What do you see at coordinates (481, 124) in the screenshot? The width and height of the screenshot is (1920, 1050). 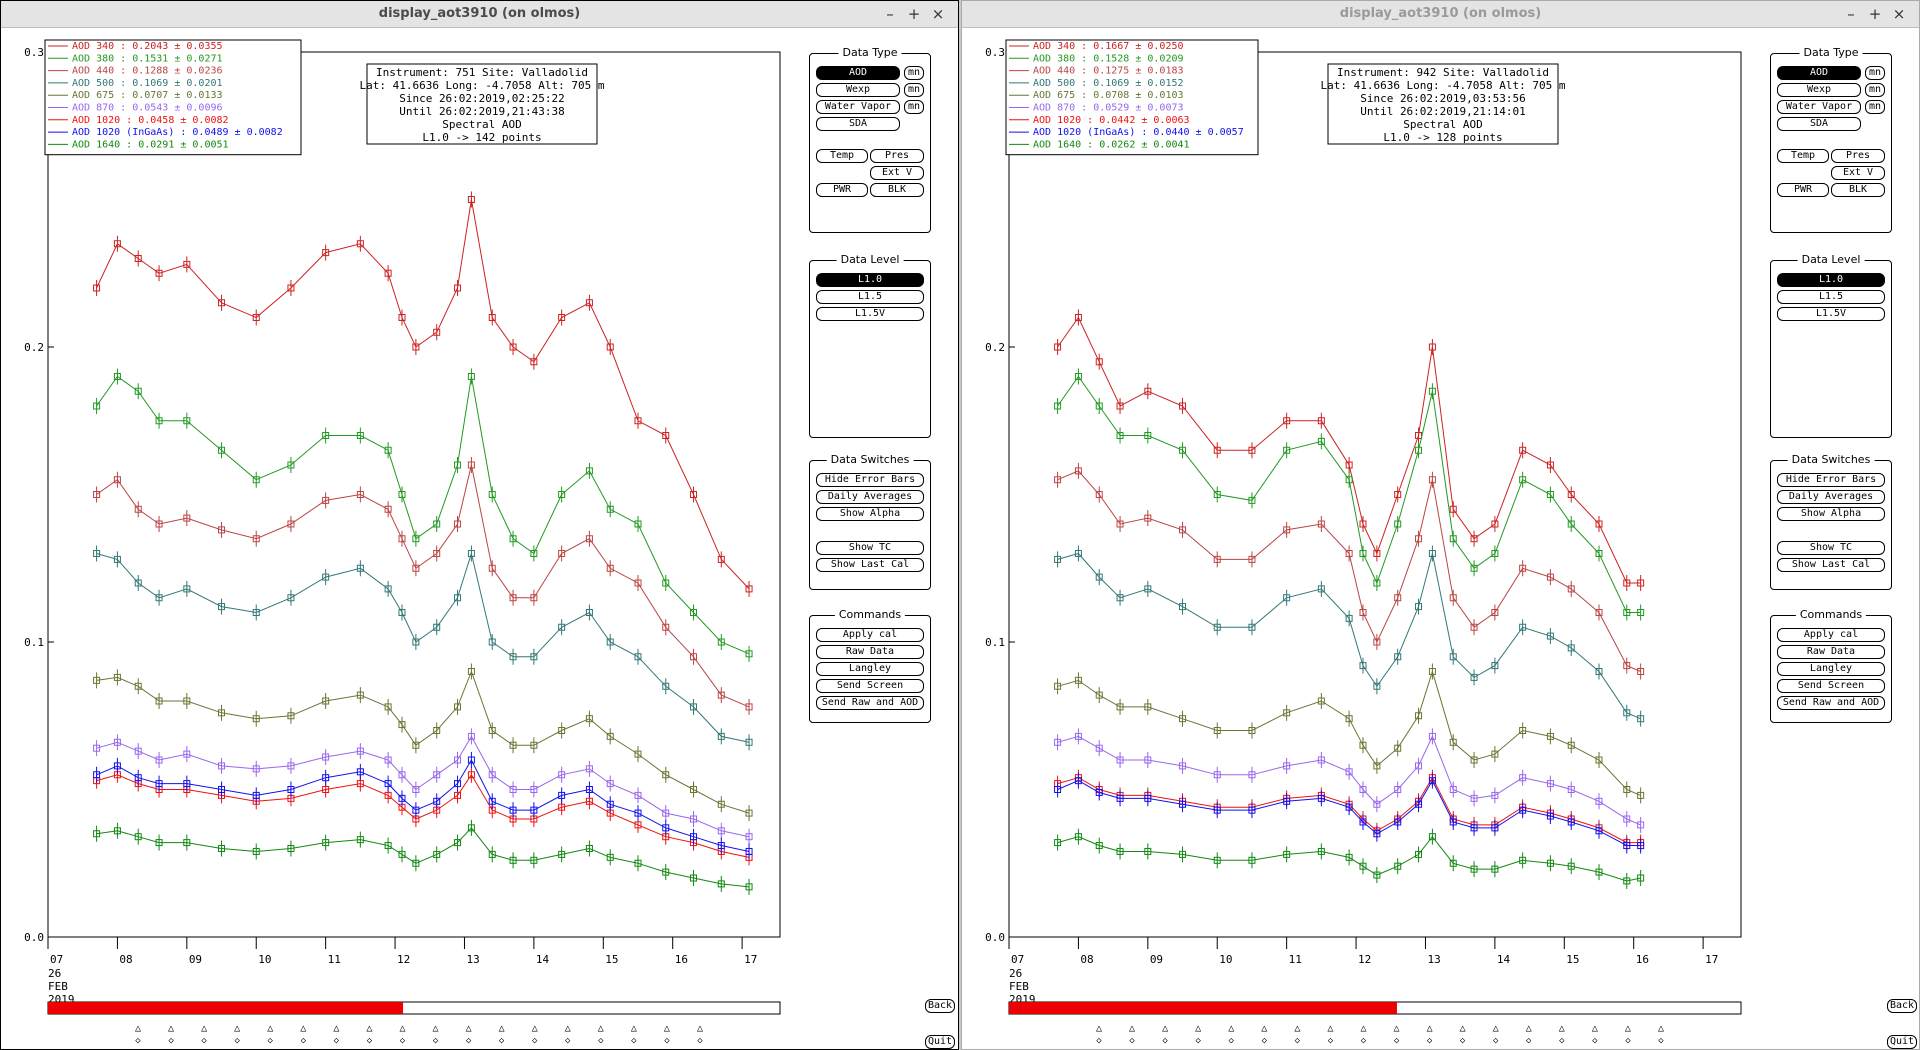 I see `info-line: Spectral AOD` at bounding box center [481, 124].